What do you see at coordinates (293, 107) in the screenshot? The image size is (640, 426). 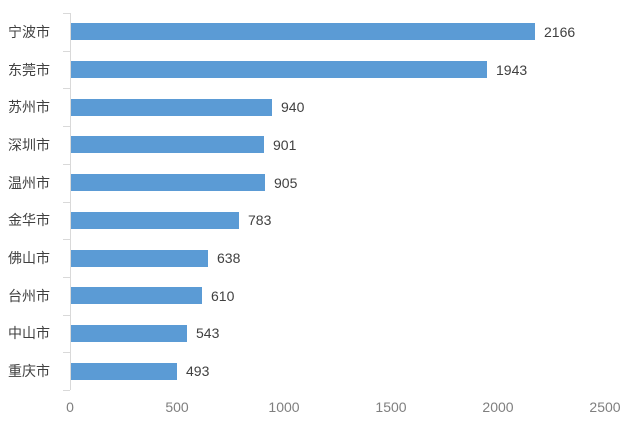 I see `value-label: 940` at bounding box center [293, 107].